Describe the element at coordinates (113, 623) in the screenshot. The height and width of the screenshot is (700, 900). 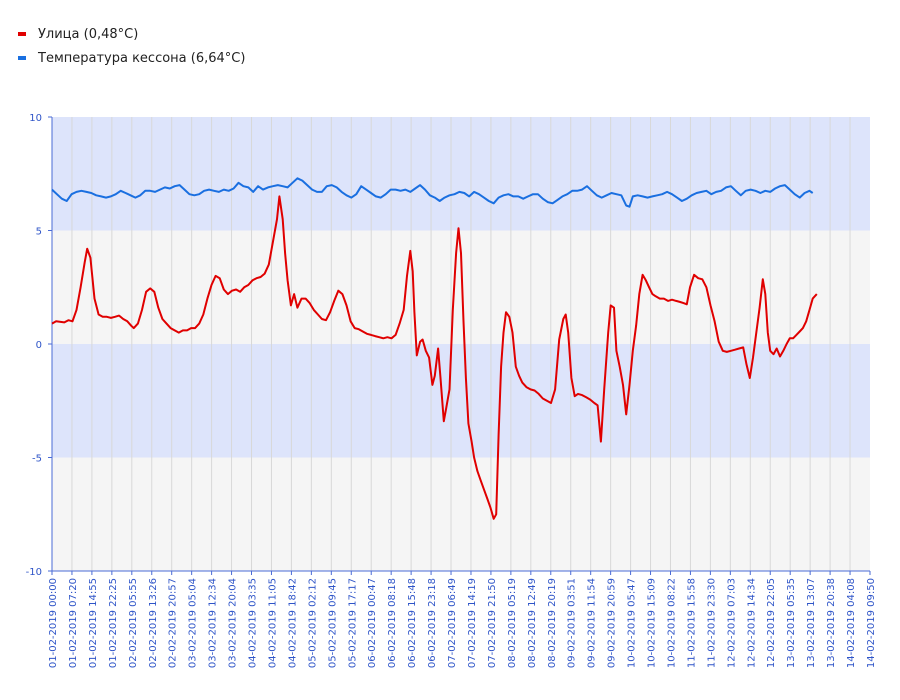
I see `x-tick-label: 01-02-2019 22:25` at that location.